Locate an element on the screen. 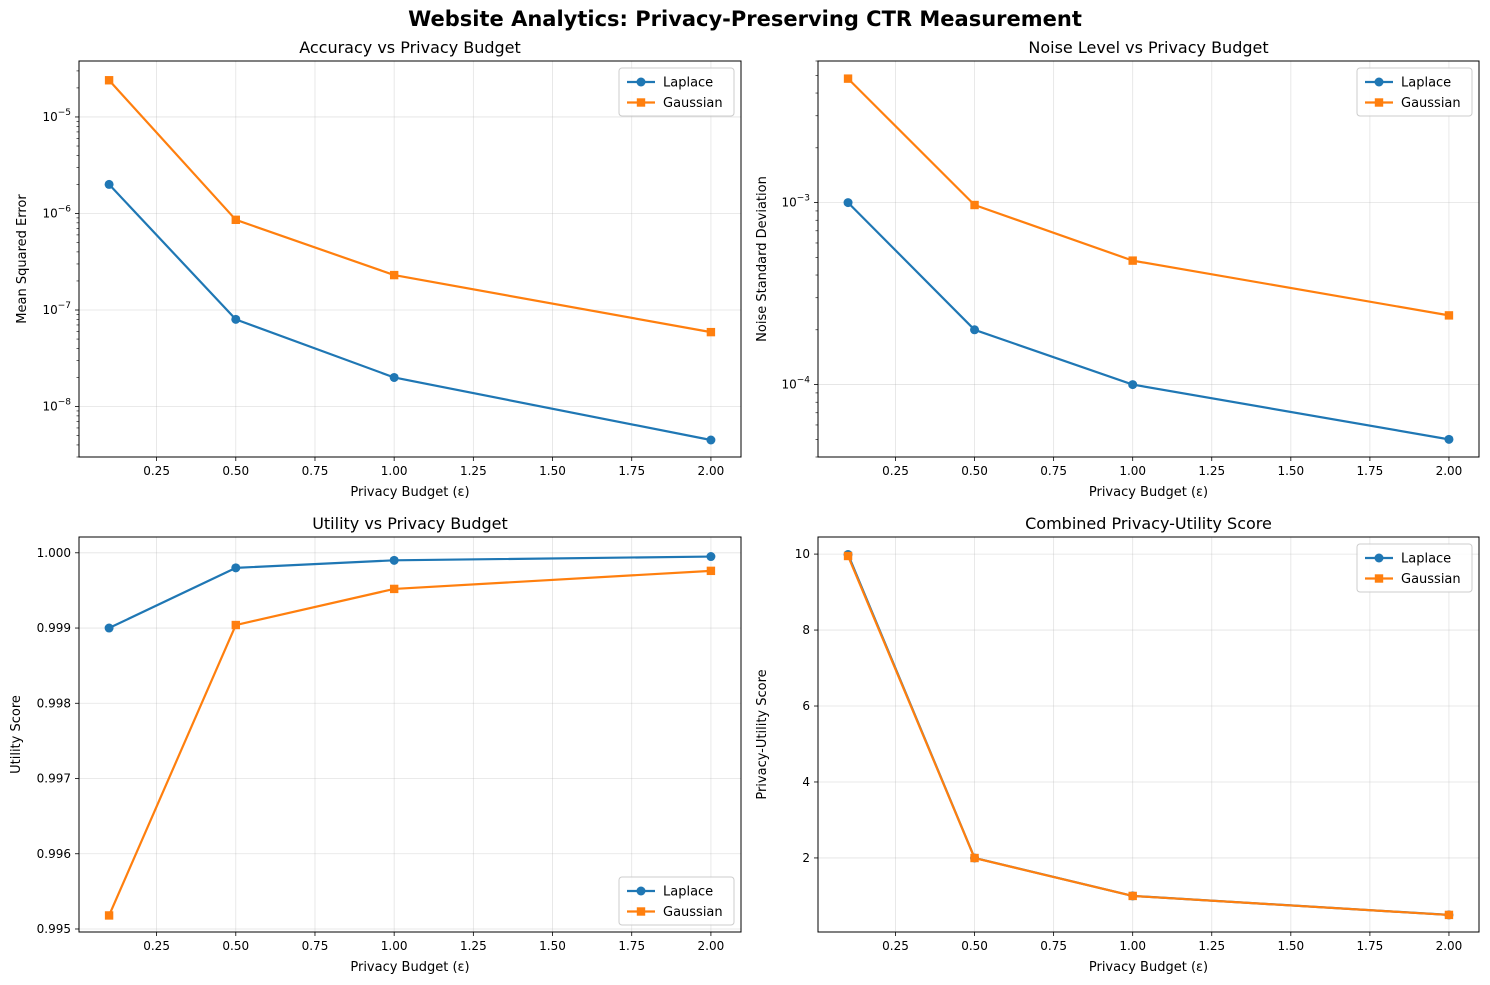  y-tick-label: 0.998 is located at coordinates (54, 703).